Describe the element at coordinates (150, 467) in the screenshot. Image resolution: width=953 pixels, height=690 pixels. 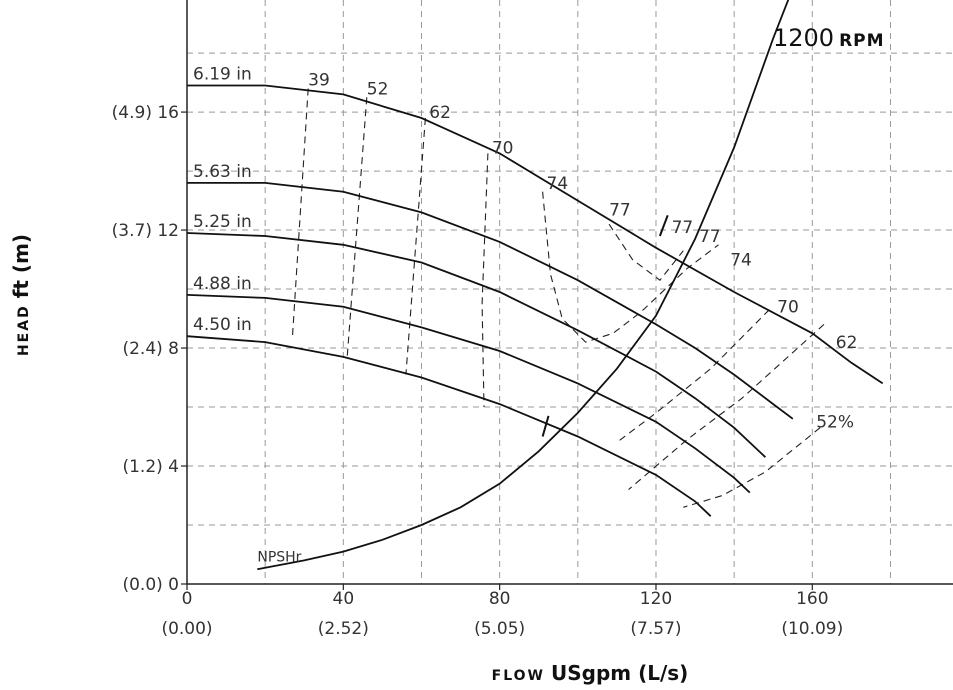
I see `y-tick-label: (1.2) 4` at that location.